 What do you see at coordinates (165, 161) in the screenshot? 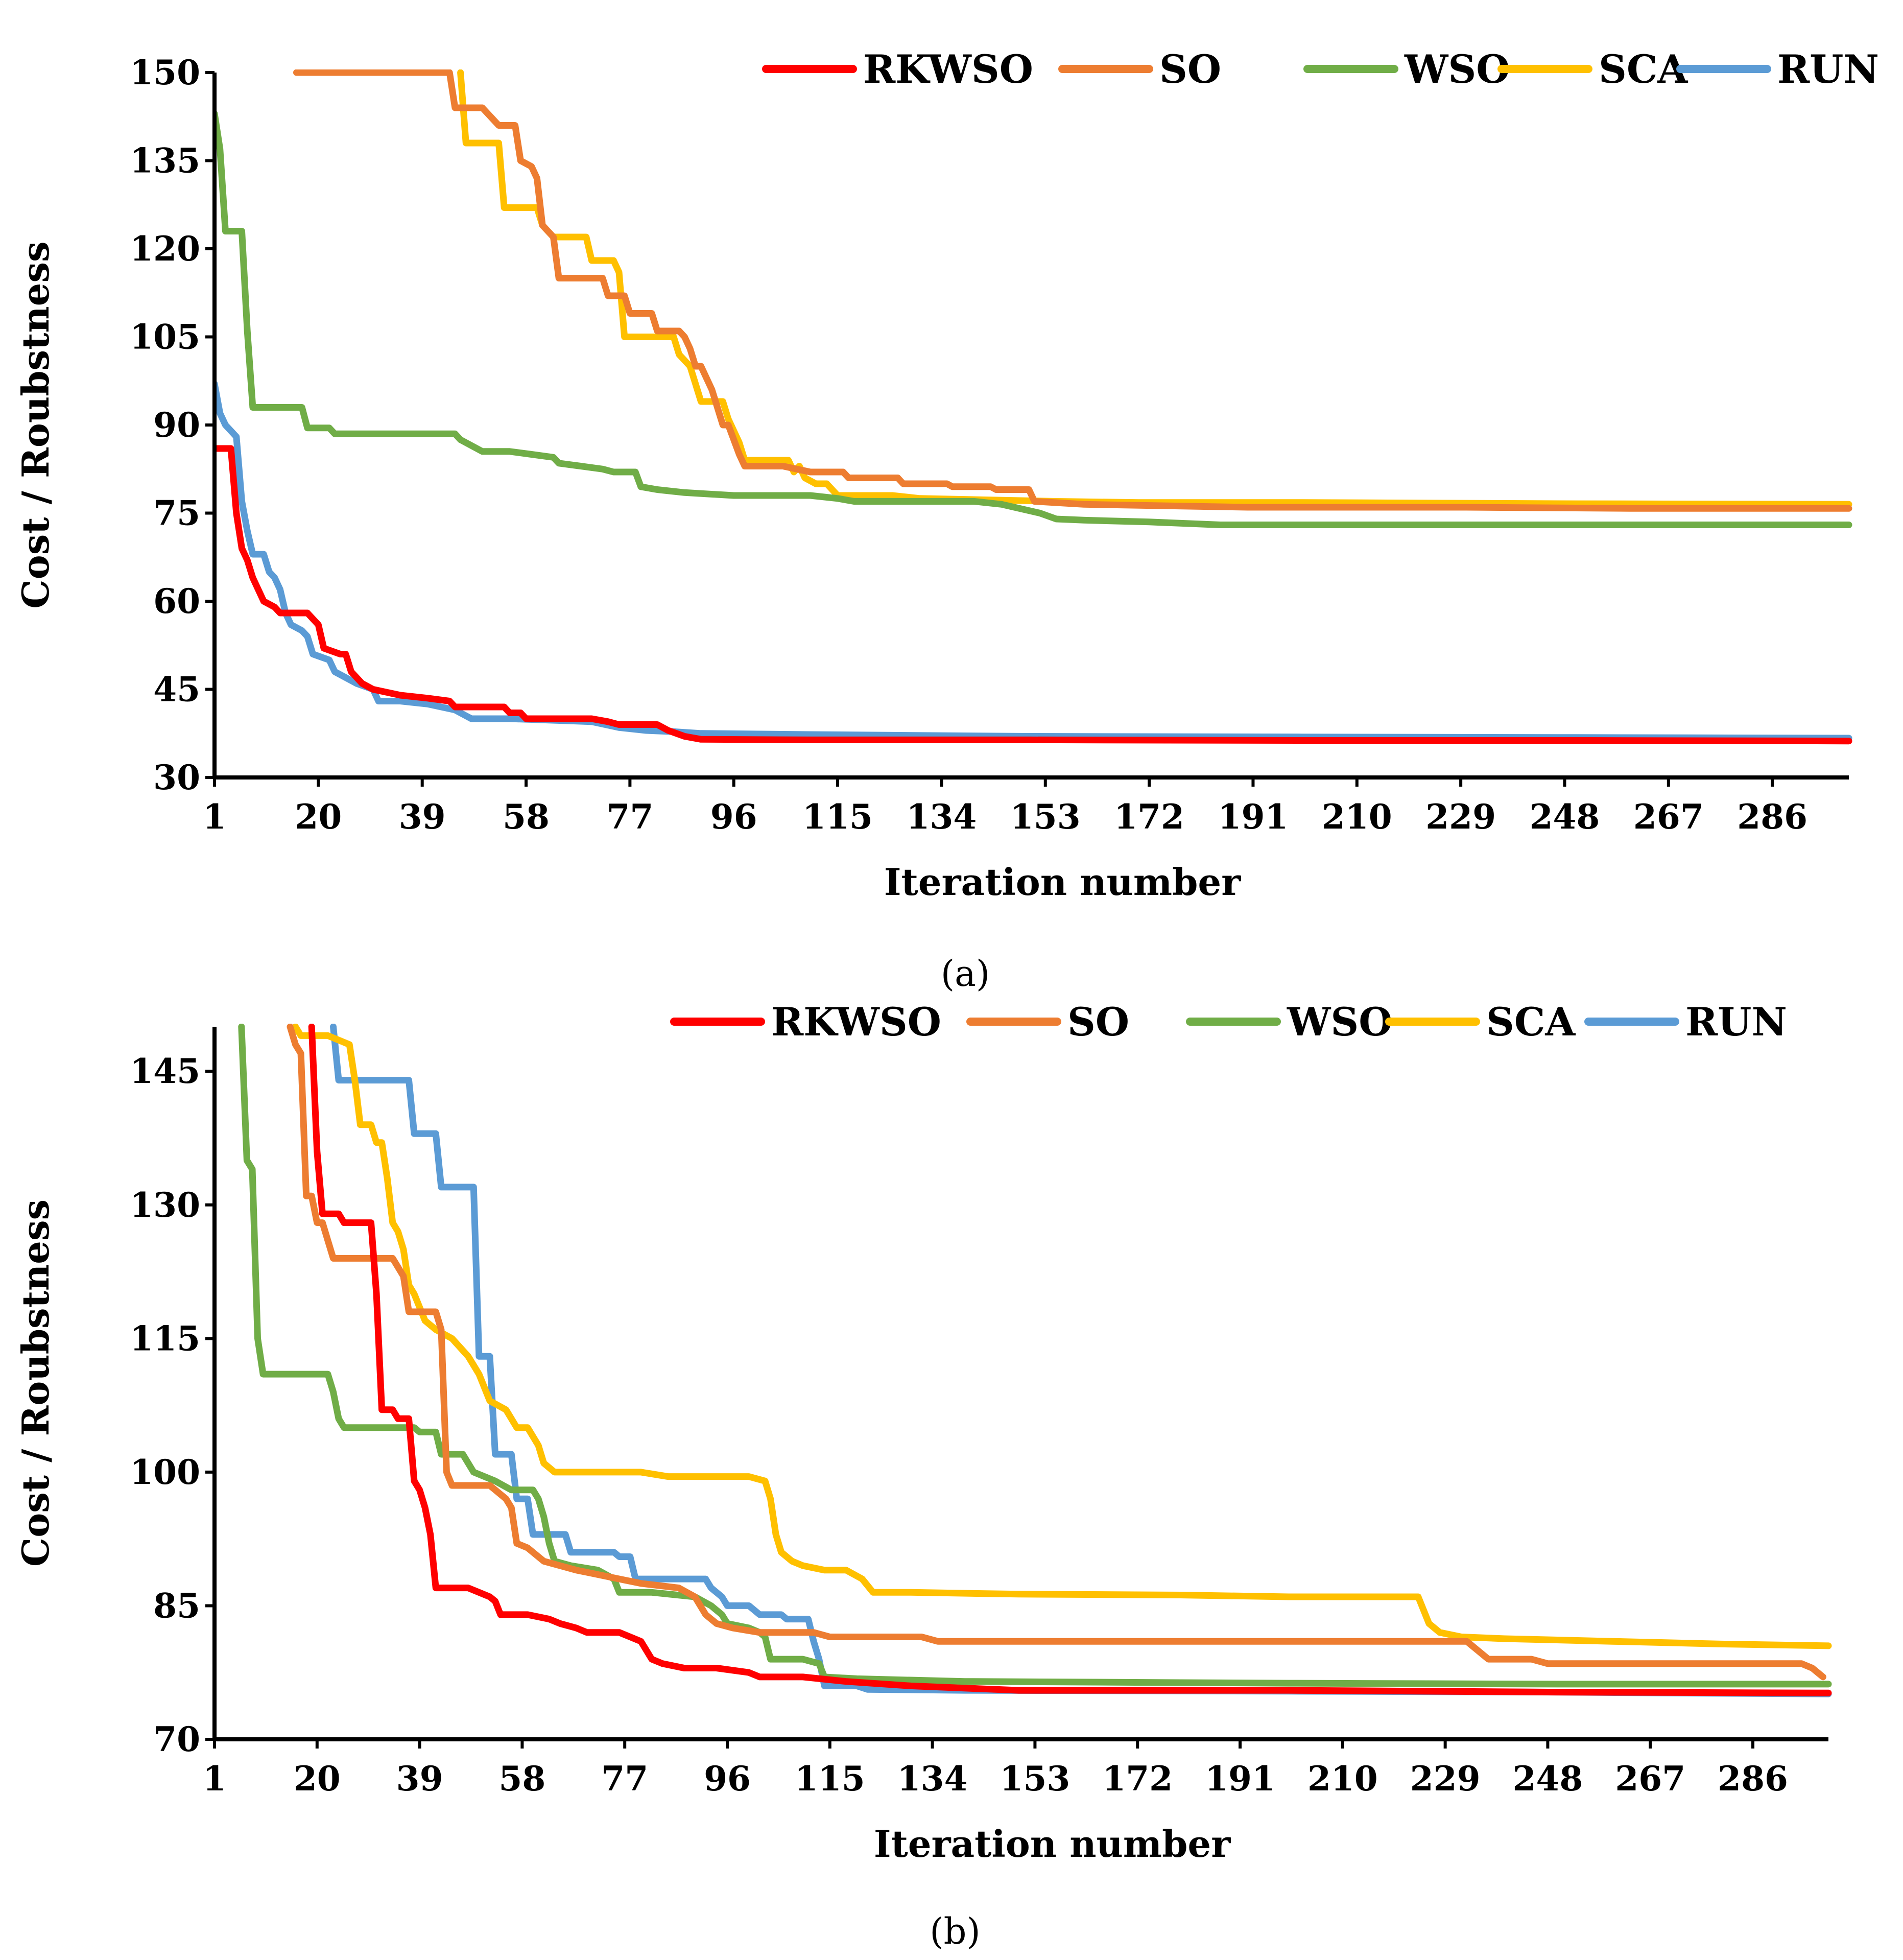
I see `y-tick-label: 135` at bounding box center [165, 161].